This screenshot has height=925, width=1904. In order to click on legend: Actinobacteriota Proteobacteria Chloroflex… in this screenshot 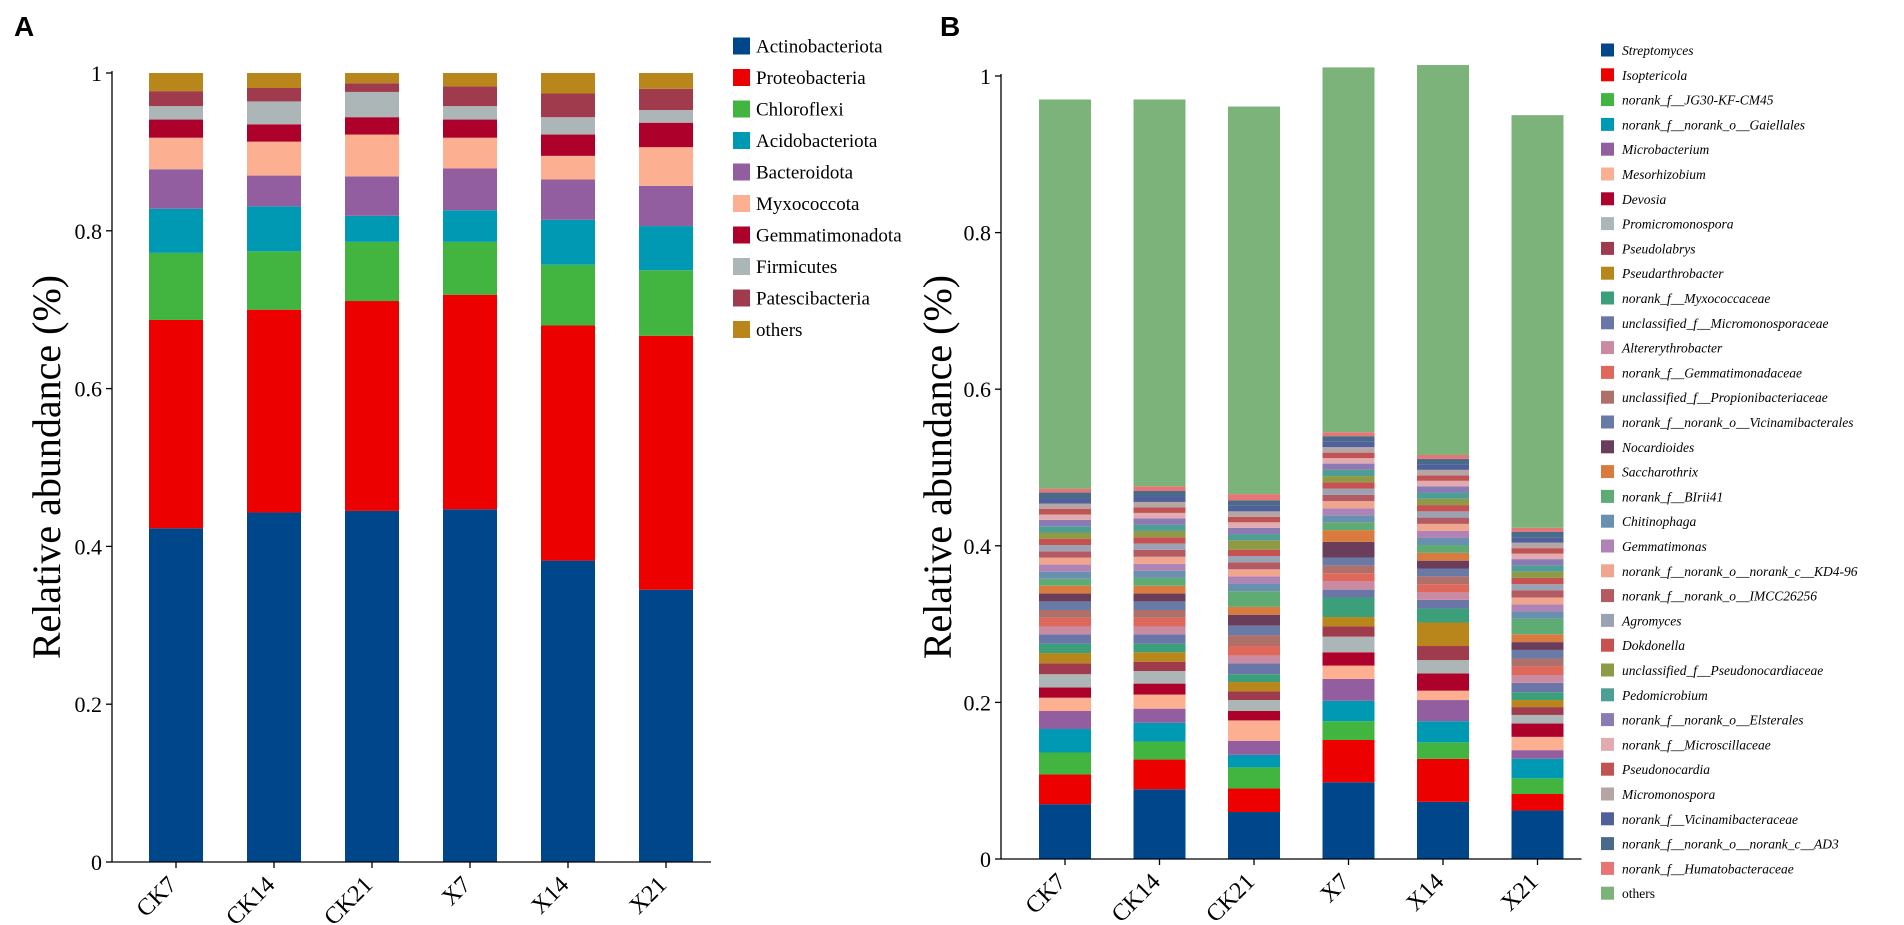, I will do `click(817, 189)`.